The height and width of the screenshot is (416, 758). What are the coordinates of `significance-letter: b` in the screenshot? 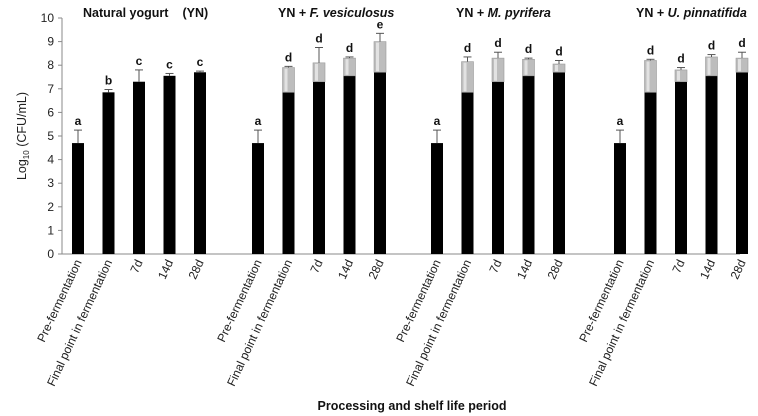 It's located at (108, 81).